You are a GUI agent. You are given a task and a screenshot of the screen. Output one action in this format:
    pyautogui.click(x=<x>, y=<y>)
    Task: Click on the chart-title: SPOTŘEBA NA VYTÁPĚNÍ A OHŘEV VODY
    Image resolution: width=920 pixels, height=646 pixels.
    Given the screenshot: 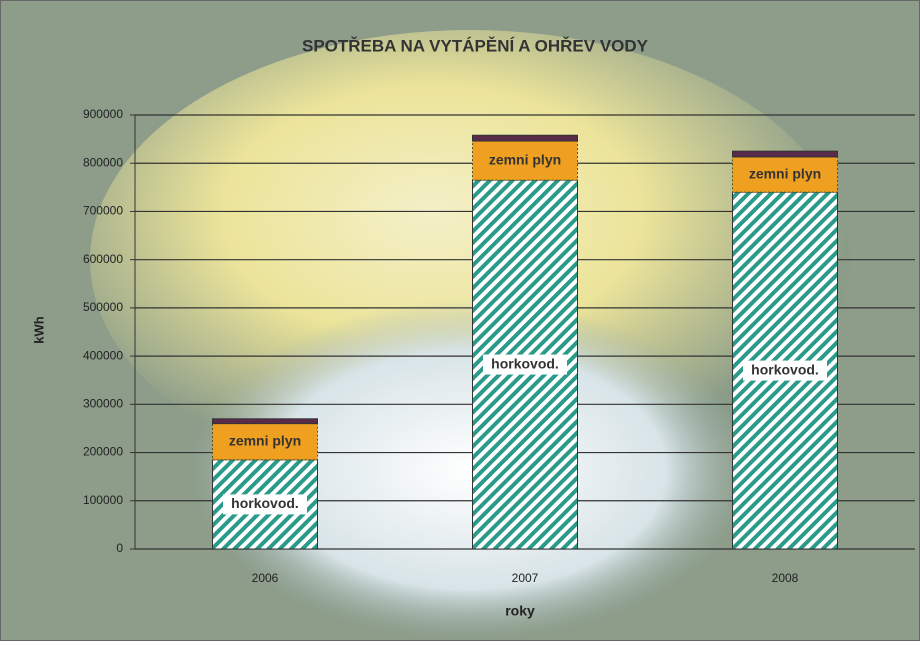 What is the action you would take?
    pyautogui.click(x=475, y=45)
    